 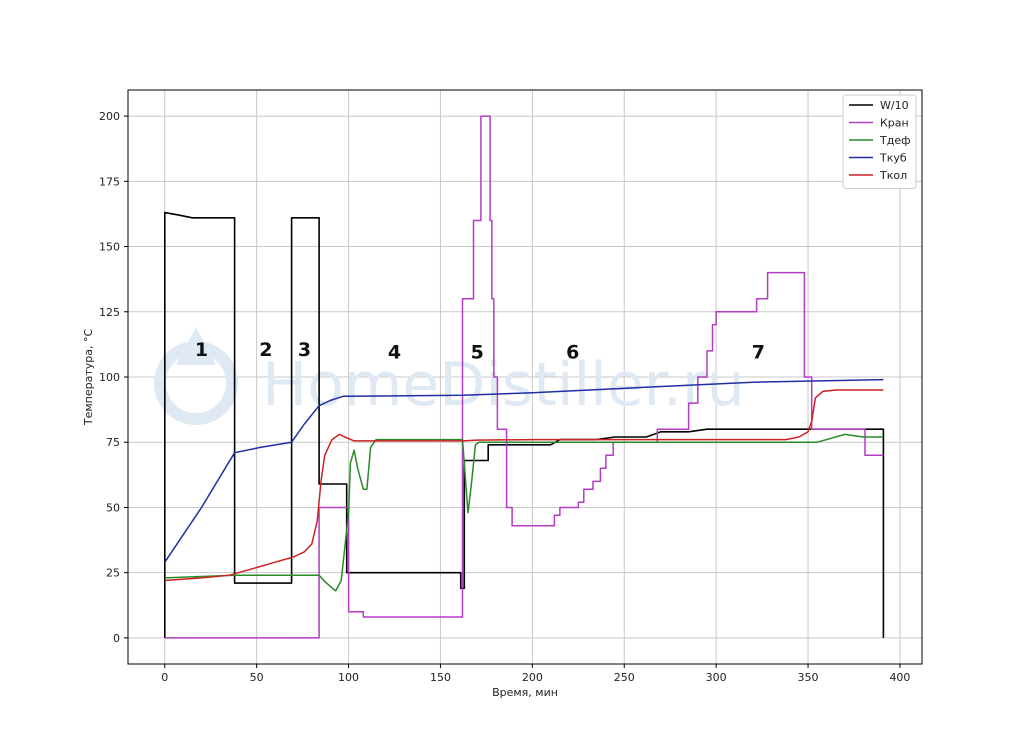 What do you see at coordinates (894, 105) in the screenshot?
I see `legend-label: W/10` at bounding box center [894, 105].